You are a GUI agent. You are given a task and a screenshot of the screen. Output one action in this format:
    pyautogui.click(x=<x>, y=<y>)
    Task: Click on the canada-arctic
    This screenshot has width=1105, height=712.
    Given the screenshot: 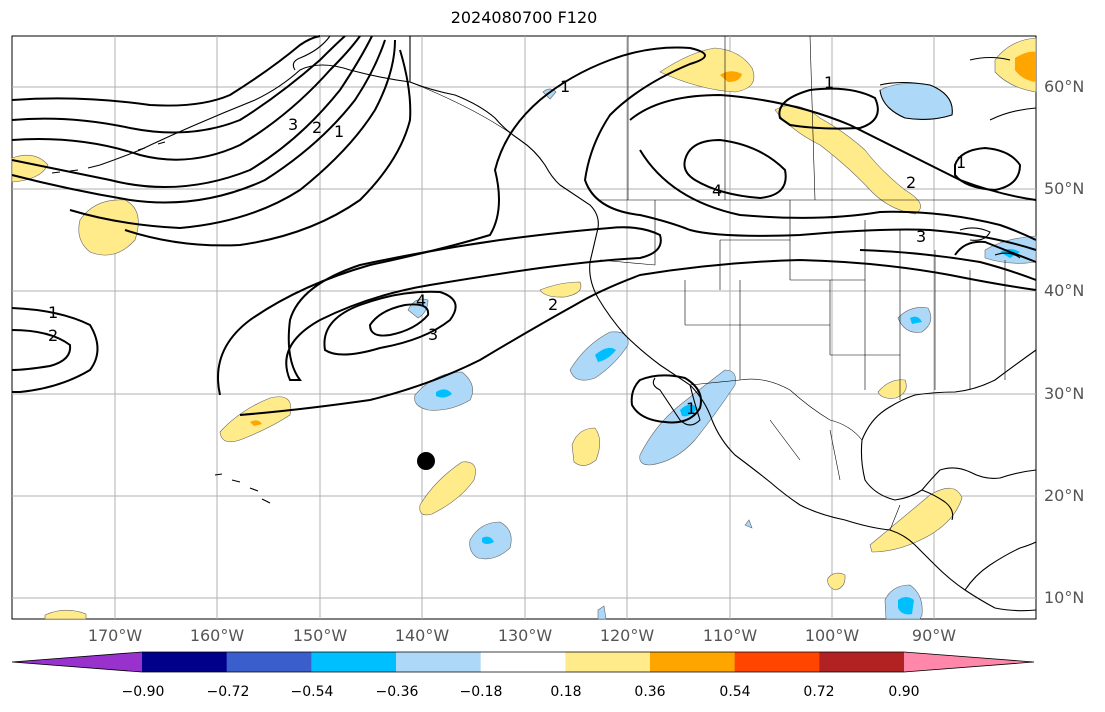 What is the action you would take?
    pyautogui.click(x=1003, y=88)
    